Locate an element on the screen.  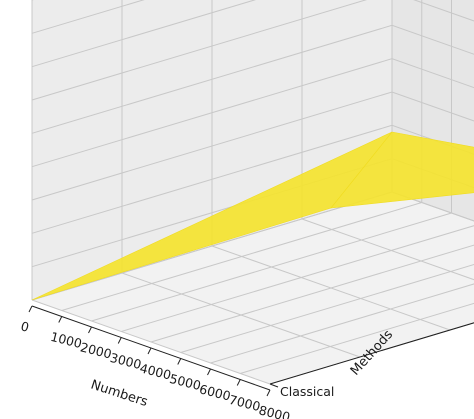
x-tick-label: 2000 is located at coordinates (96, 350).